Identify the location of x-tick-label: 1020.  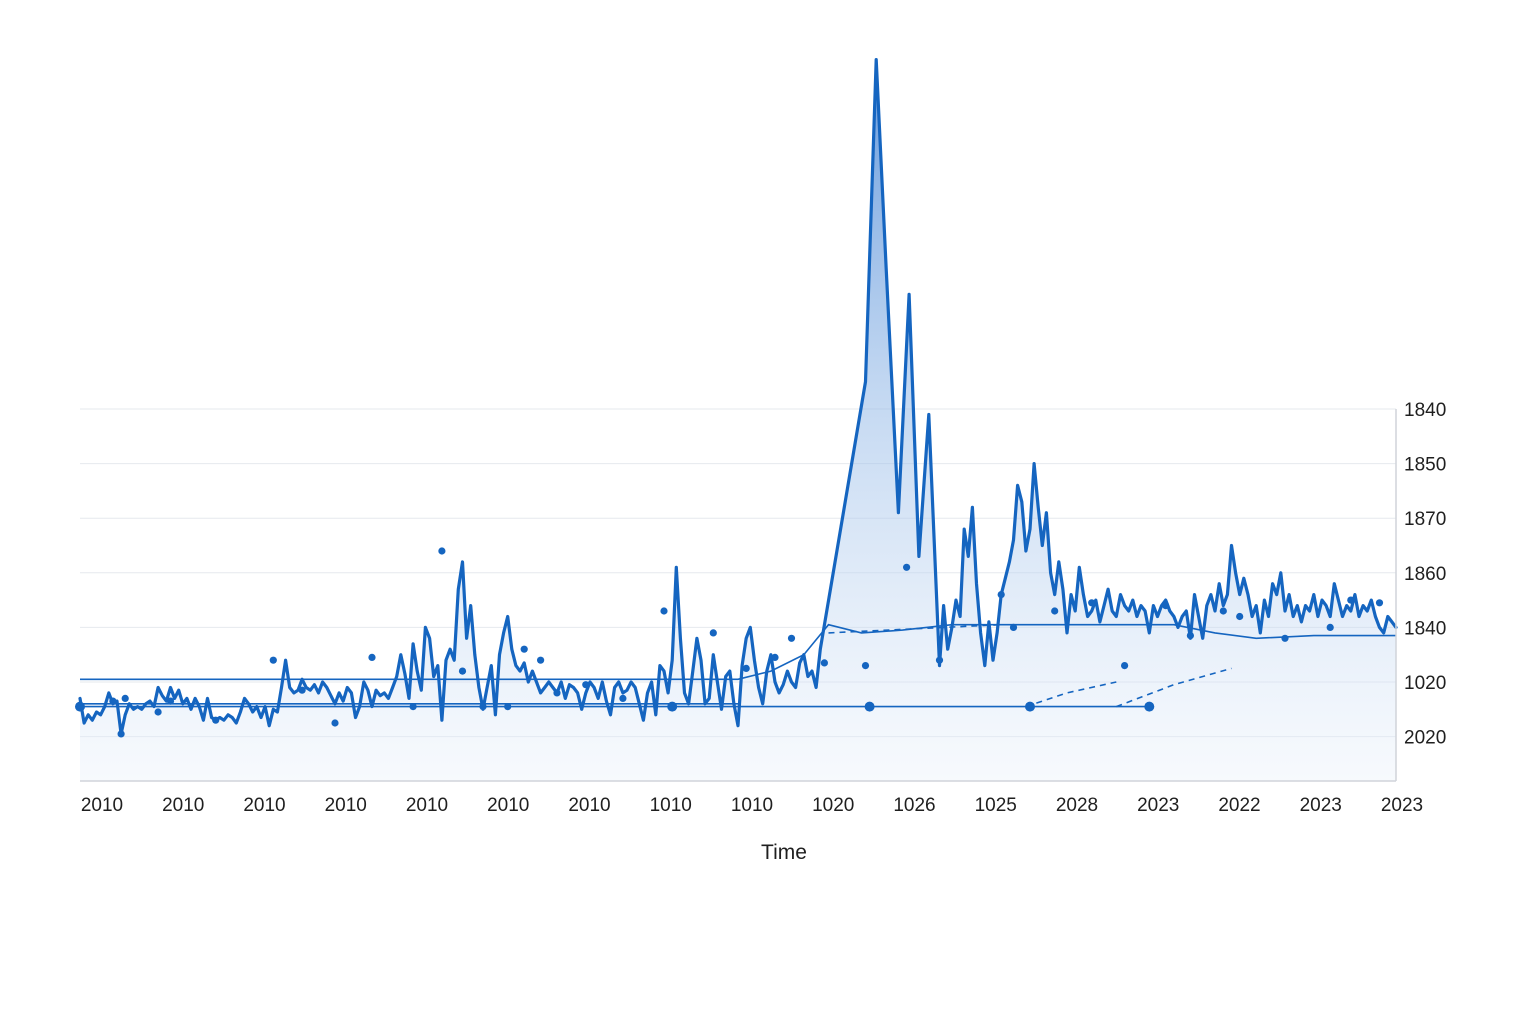
(833, 805).